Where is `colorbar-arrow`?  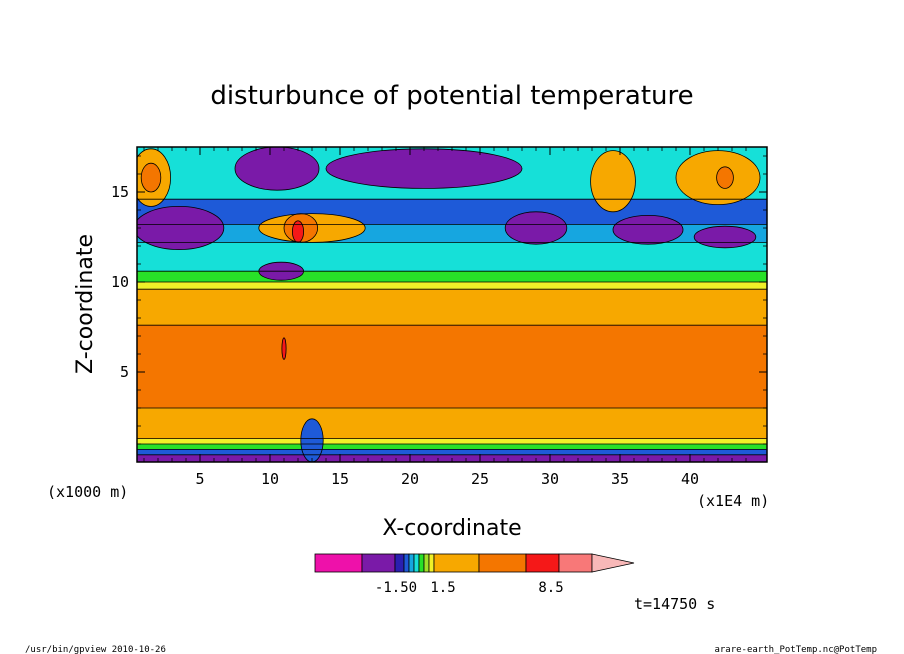 colorbar-arrow is located at coordinates (613, 563).